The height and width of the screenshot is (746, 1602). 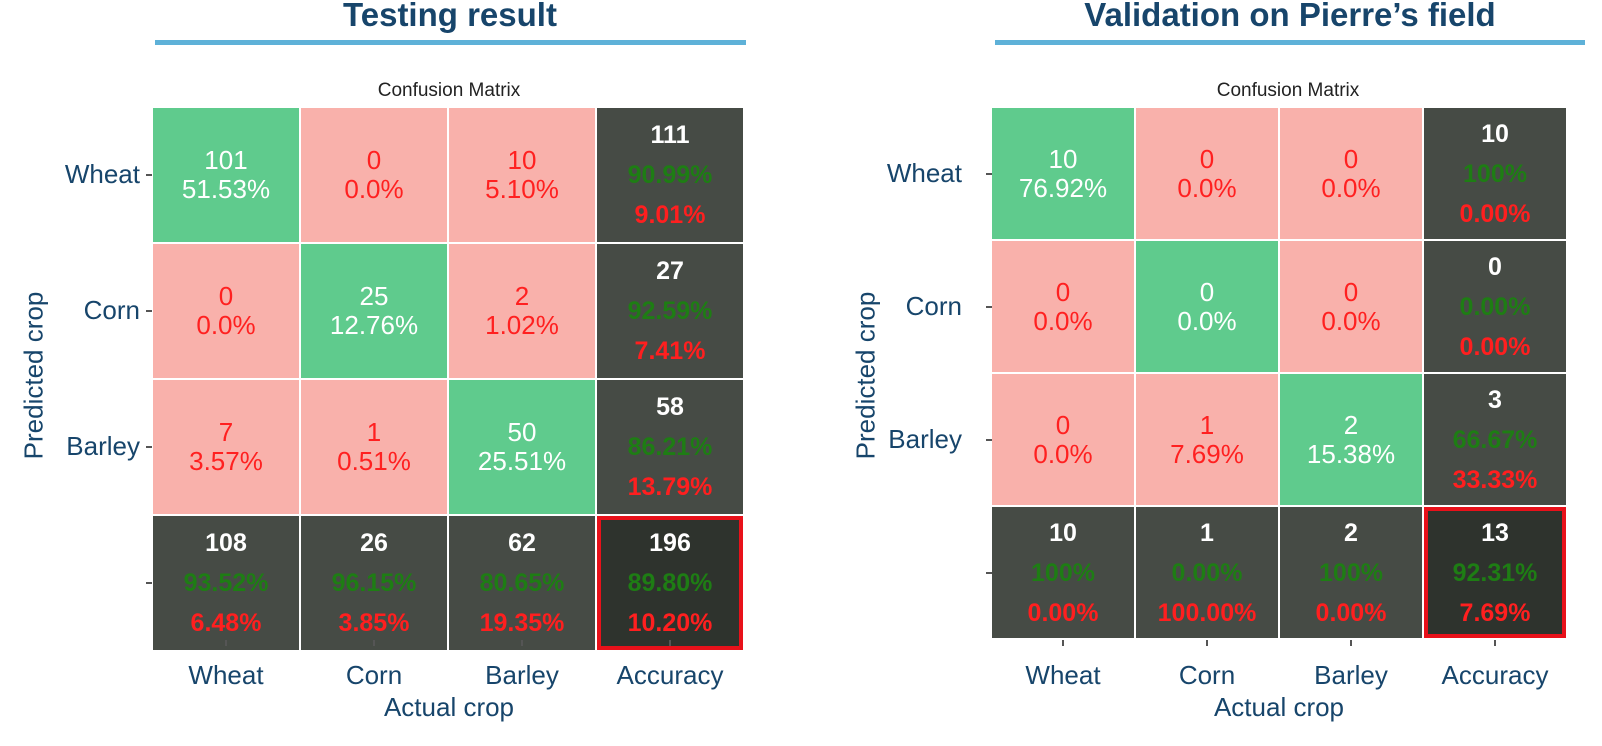 I want to click on cell-percent: 0.51%, so click(x=374, y=461).